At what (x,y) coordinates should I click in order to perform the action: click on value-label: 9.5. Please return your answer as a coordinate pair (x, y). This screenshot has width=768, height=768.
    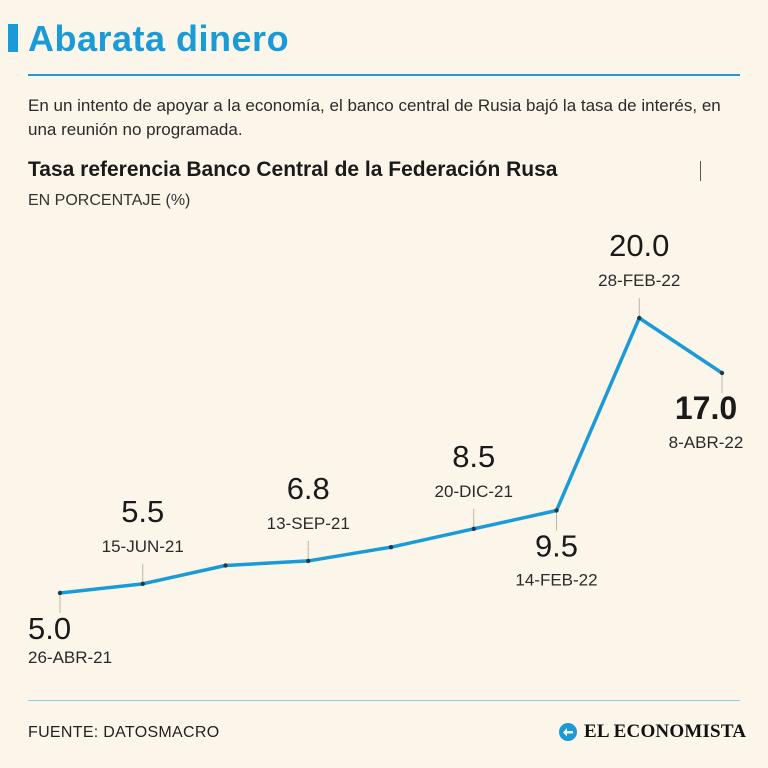
    Looking at the image, I should click on (556, 546).